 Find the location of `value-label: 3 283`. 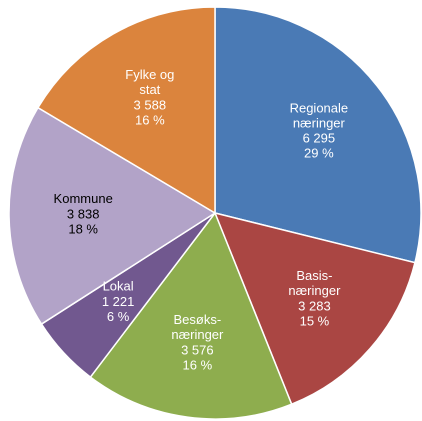

value-label: 3 283 is located at coordinates (314, 306).